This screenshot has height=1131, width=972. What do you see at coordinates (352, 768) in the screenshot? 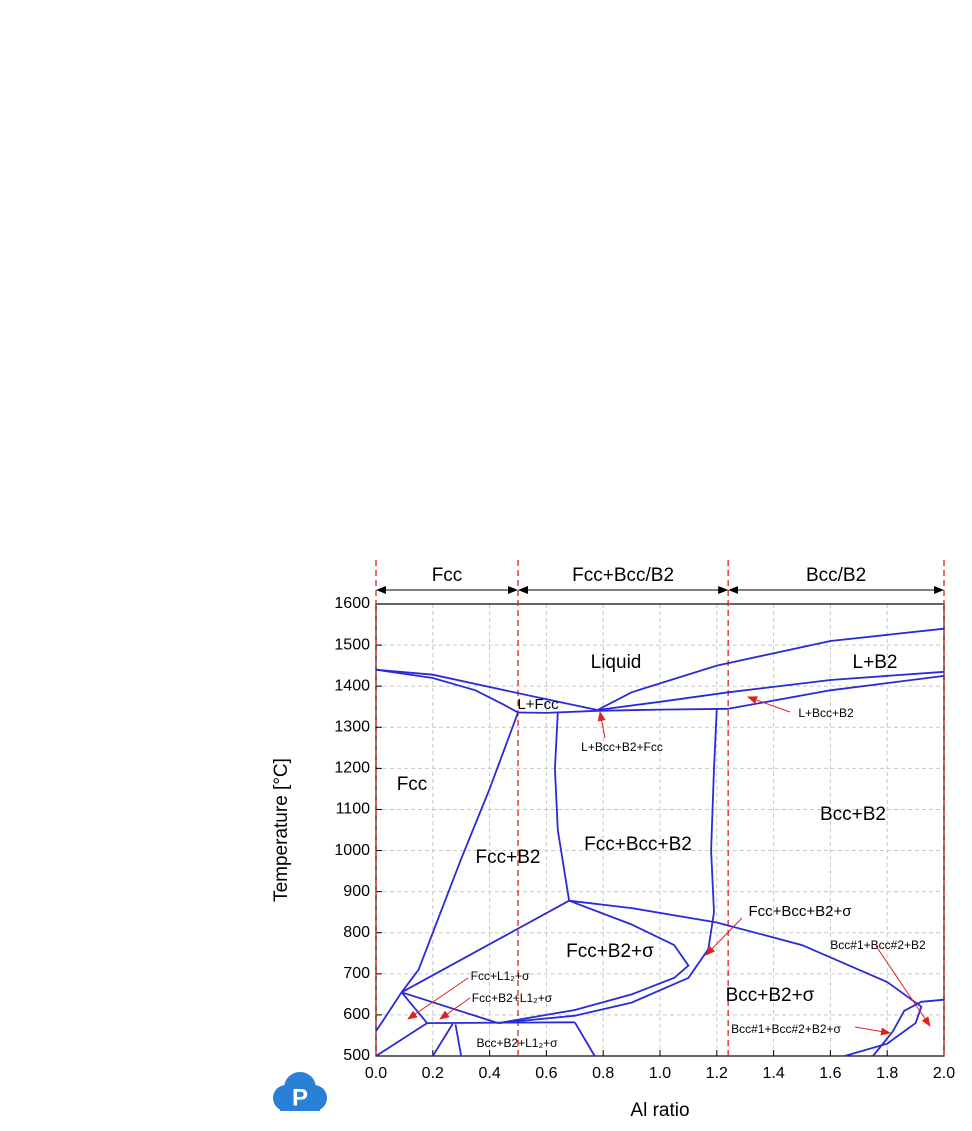
I see `y-tick-label: 1200` at bounding box center [352, 768].